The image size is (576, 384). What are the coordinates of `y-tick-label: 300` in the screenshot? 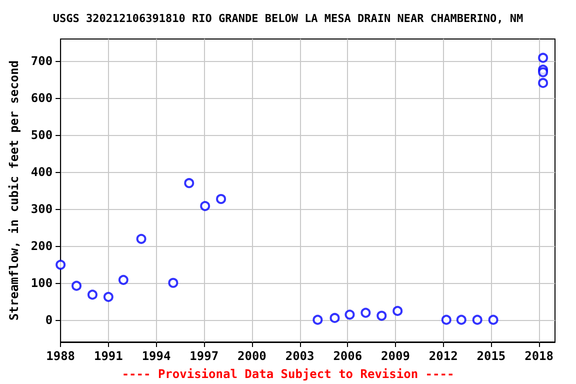 It's located at (41, 209).